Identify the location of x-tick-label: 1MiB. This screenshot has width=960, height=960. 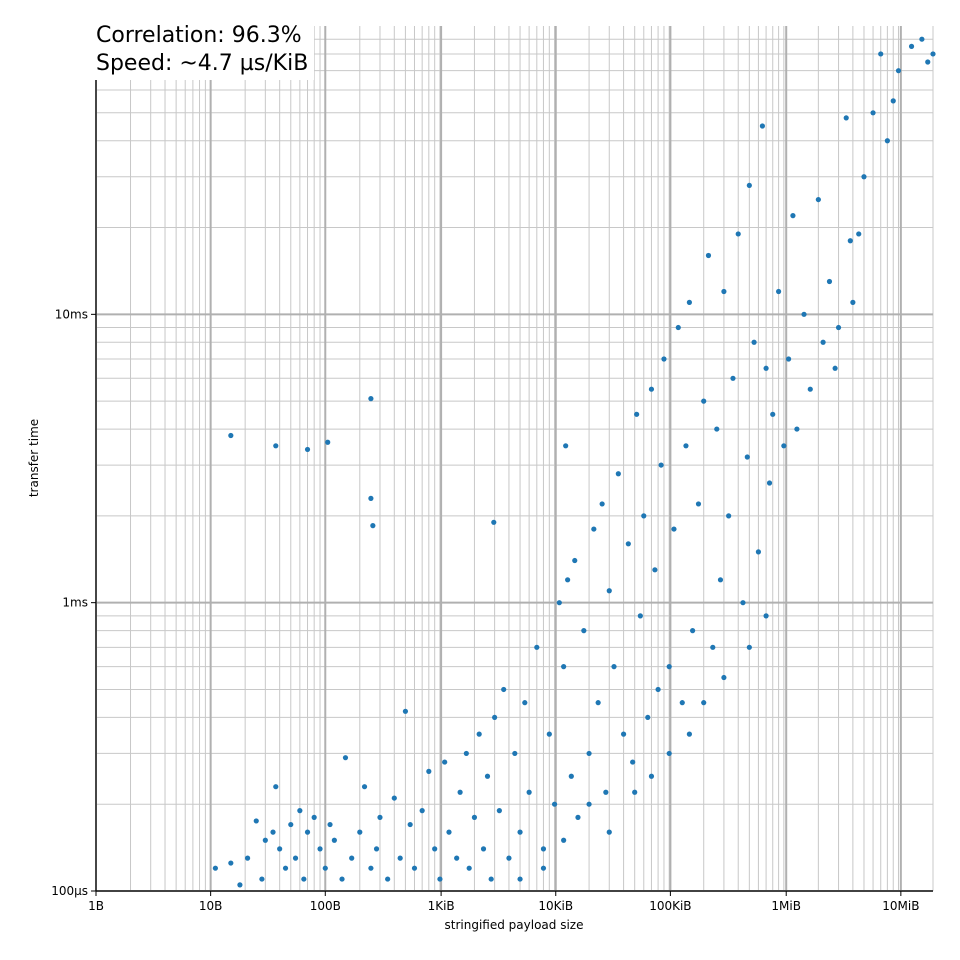
(786, 906).